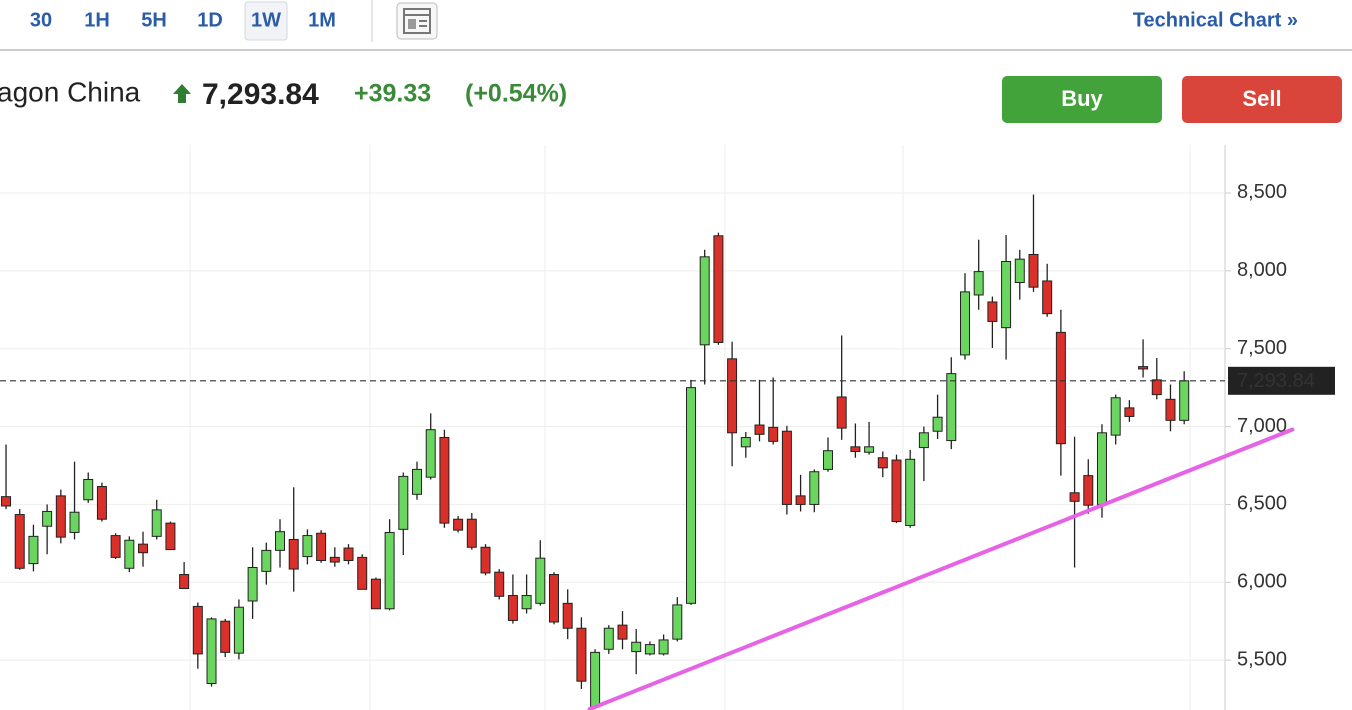  I want to click on technical-chart-link: Technical Chart », so click(1215, 20).